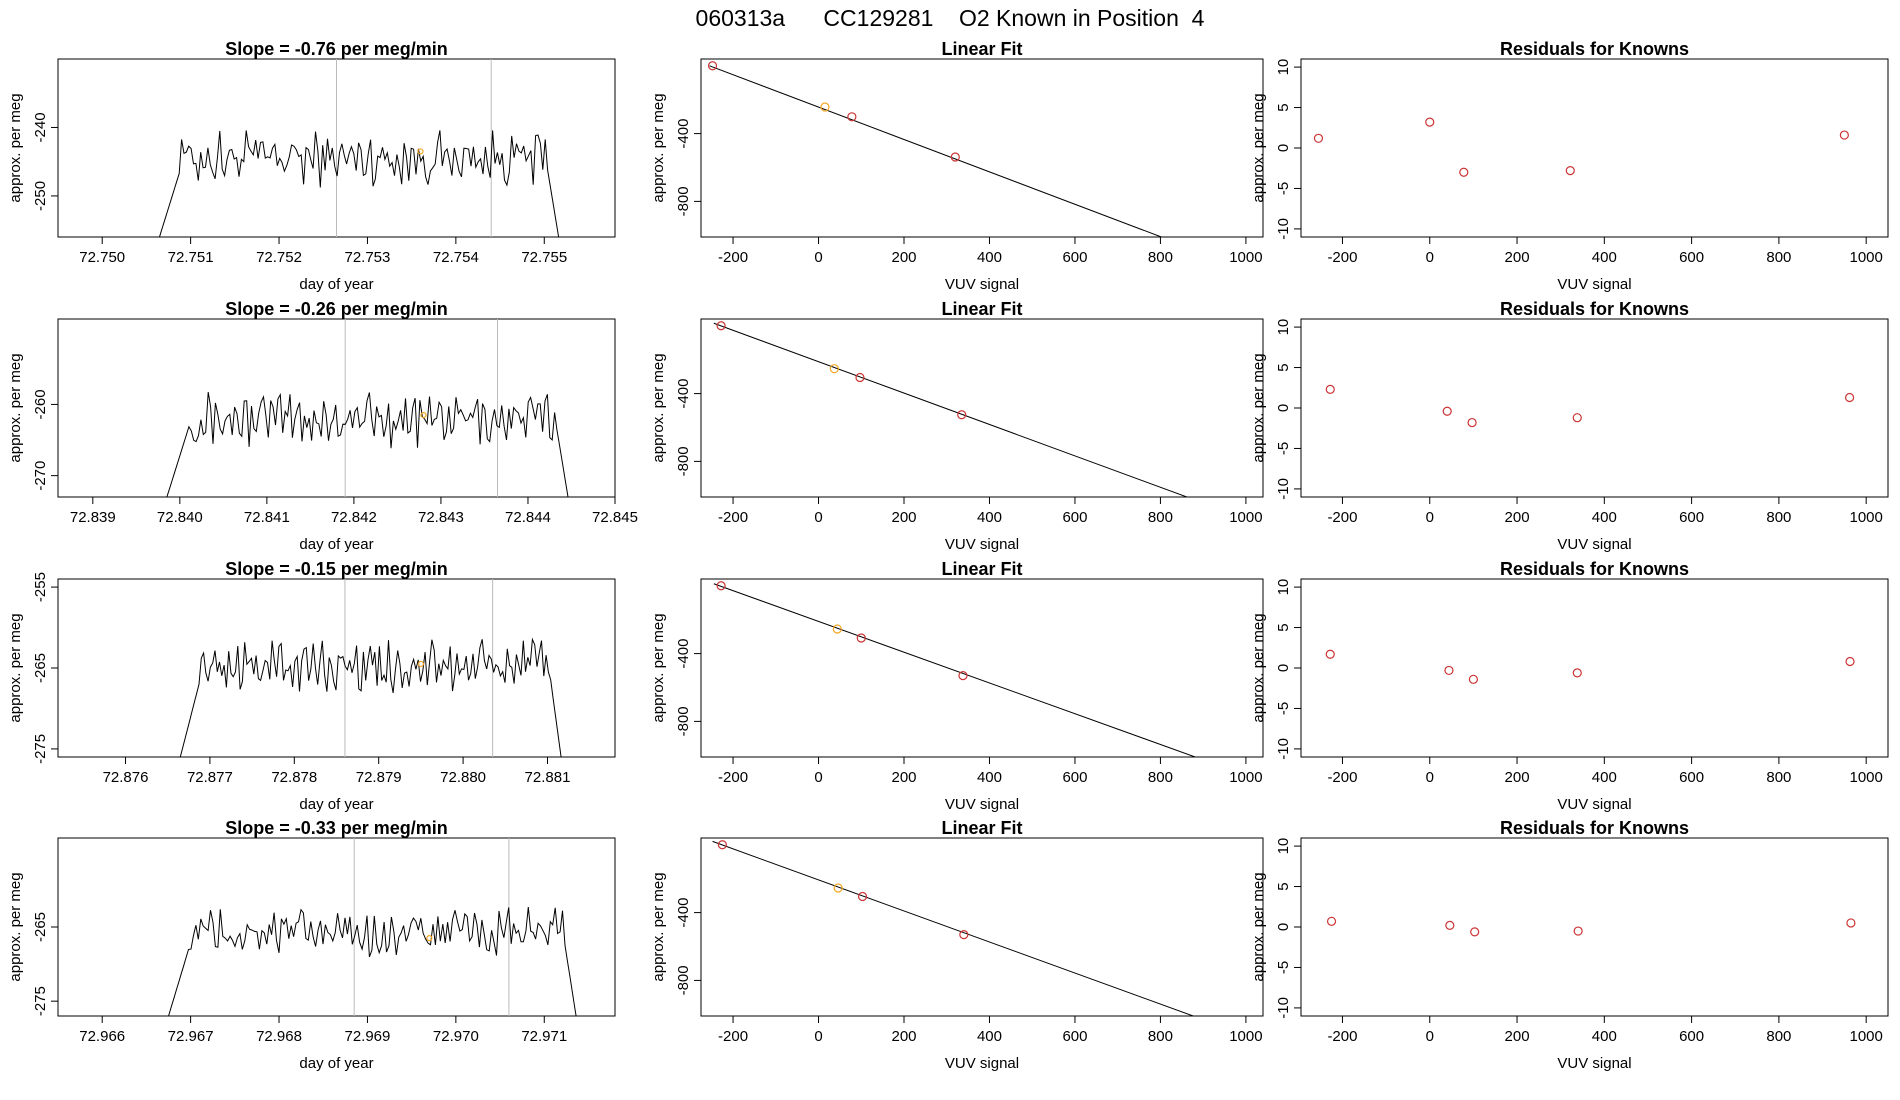 This screenshot has width=1900, height=1100. What do you see at coordinates (1283, 67) in the screenshot?
I see `y-tick-label: 10` at bounding box center [1283, 67].